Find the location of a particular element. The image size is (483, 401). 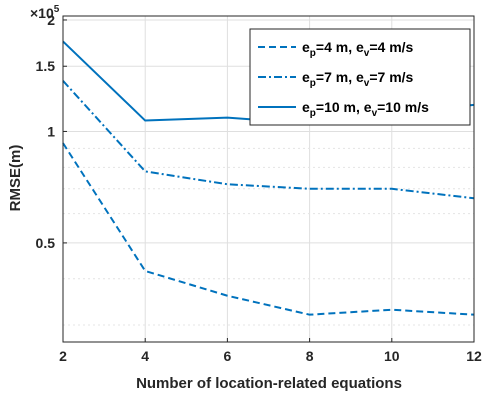

legend-label-2: ep=7 m, ev=7 m/s is located at coordinates (358, 79).